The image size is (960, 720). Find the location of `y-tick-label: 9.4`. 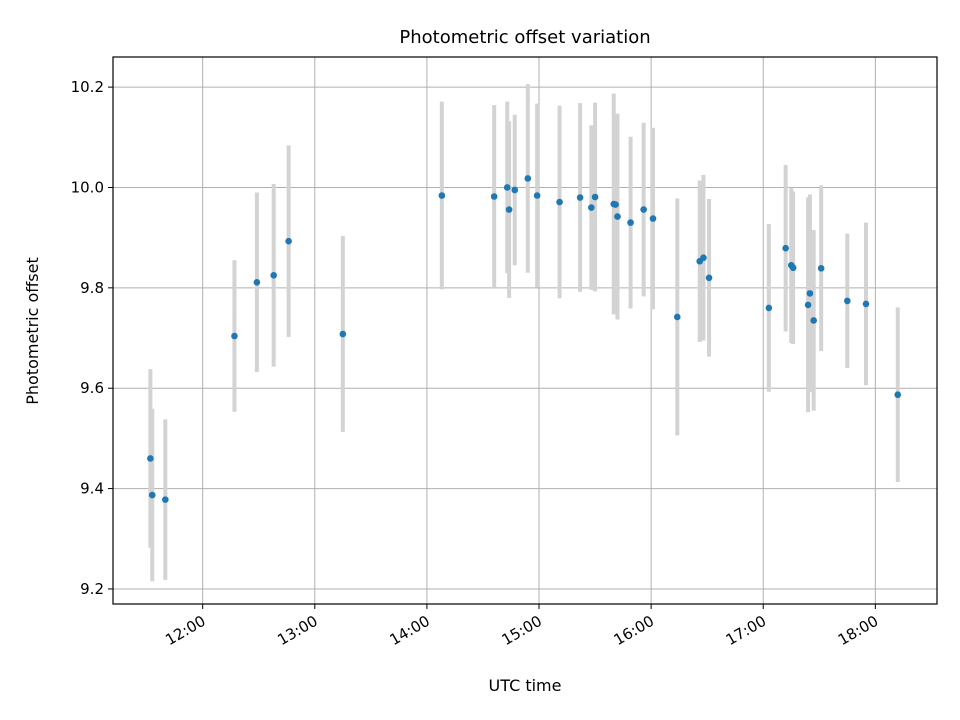

y-tick-label: 9.4 is located at coordinates (92, 489).